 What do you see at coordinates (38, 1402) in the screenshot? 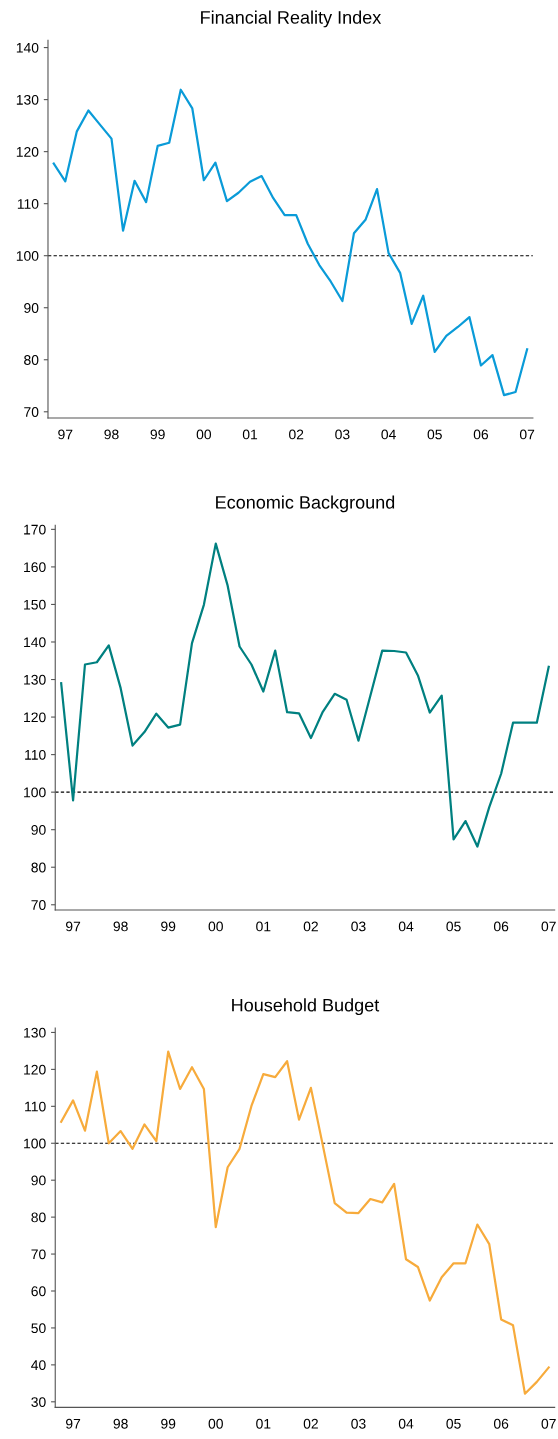
I see `y-tick-label: 30` at bounding box center [38, 1402].